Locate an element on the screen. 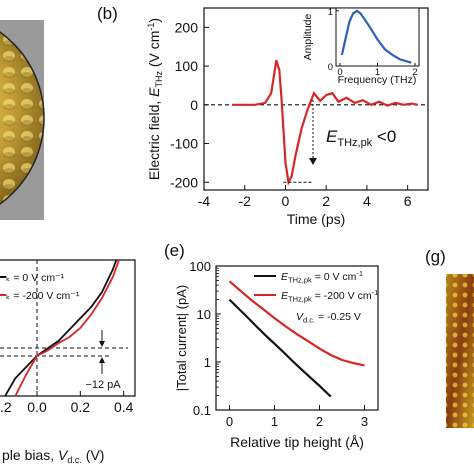 This screenshot has width=474, height=474. panel-b-label: (b) is located at coordinates (107, 13).